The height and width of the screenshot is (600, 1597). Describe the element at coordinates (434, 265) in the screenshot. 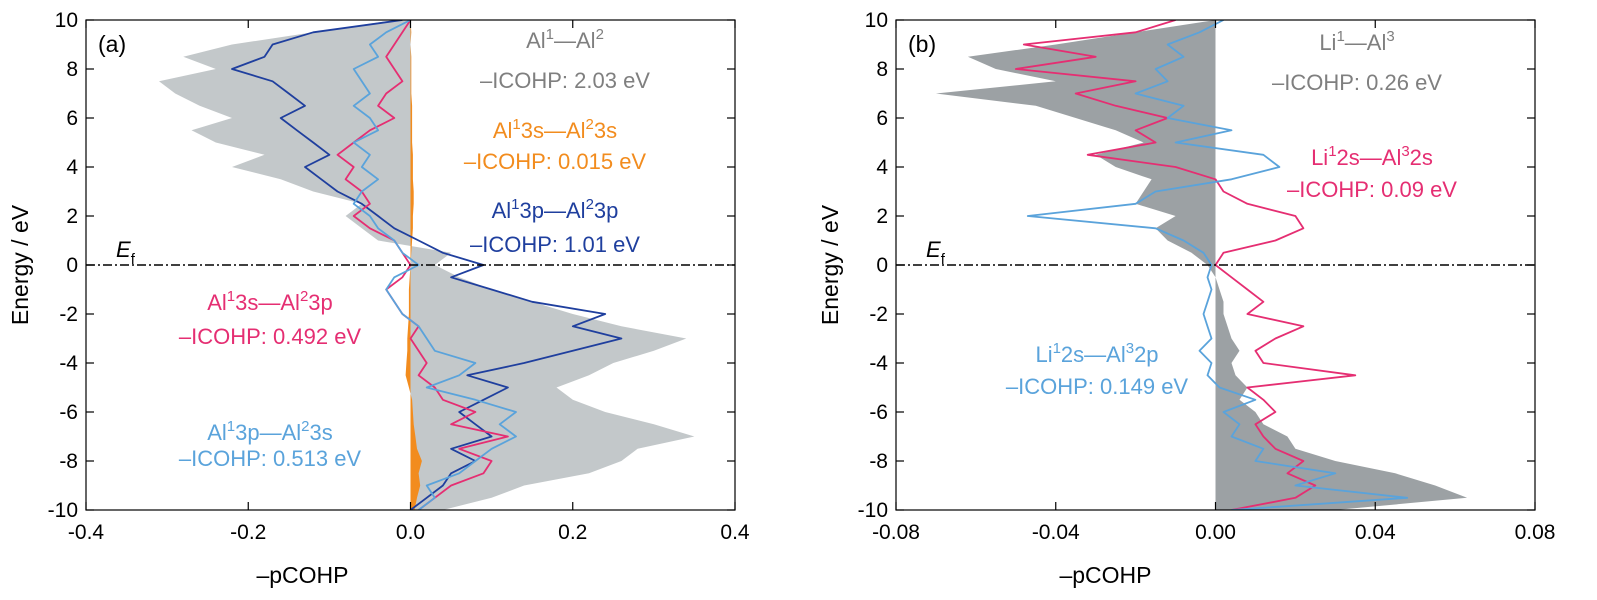

I see `series-ps-line` at that location.